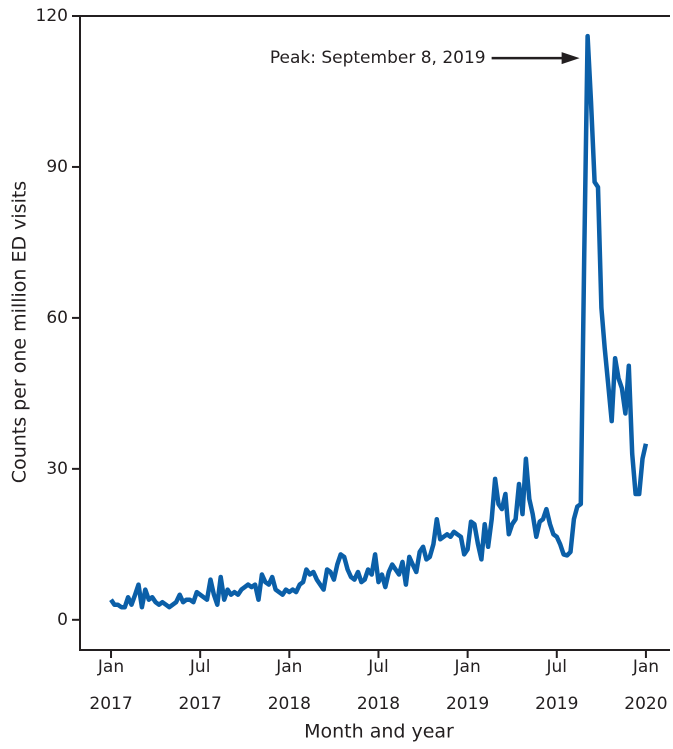  I want to click on y-tick-label: 0, so click(62, 620).